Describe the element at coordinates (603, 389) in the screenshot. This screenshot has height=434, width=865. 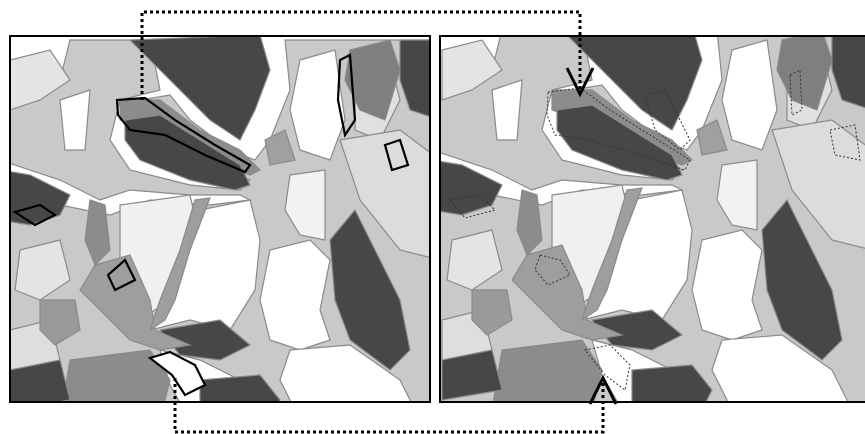
I see `up-arrow` at that location.